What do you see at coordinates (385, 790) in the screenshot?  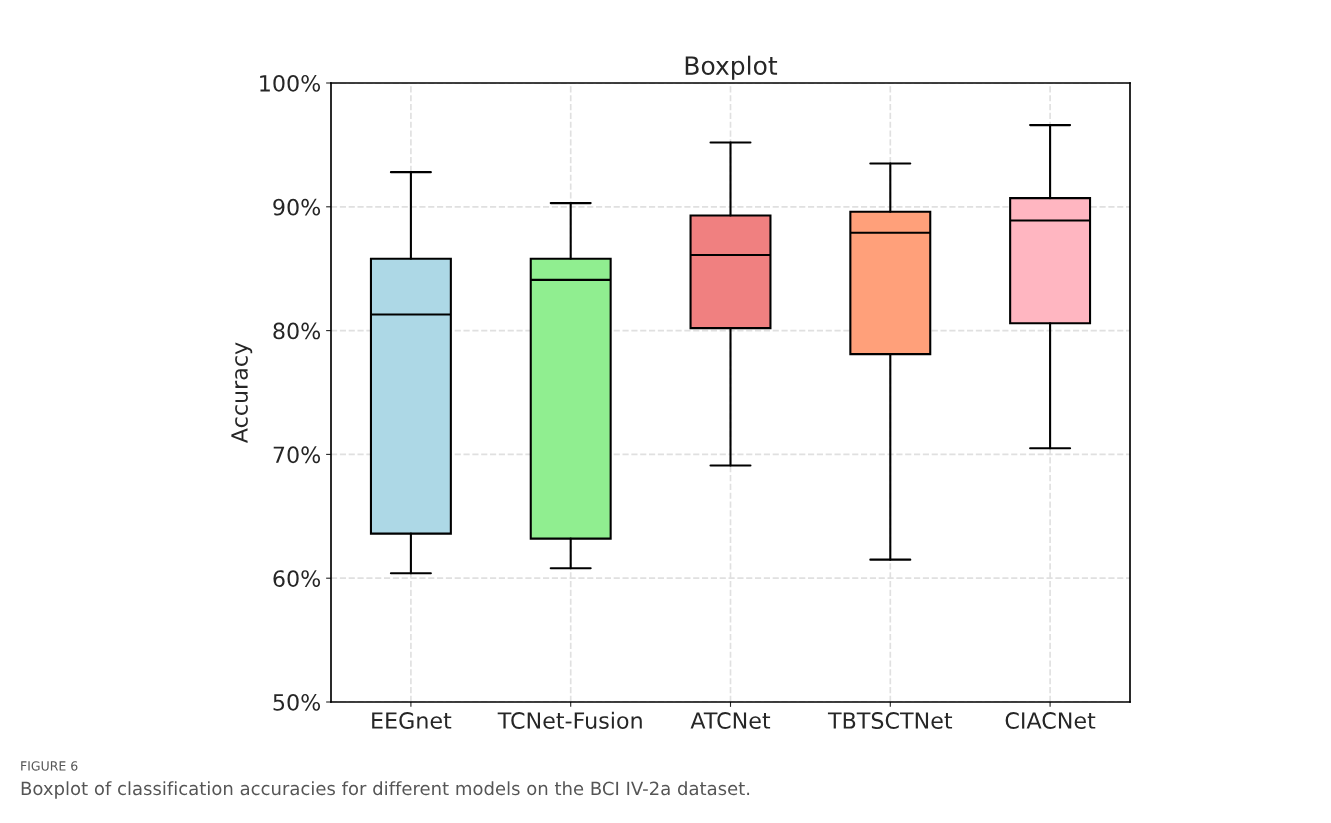 I see `text: Boxplot of classification accuracies for different models on the BCI IV-2a dataset.` at bounding box center [385, 790].